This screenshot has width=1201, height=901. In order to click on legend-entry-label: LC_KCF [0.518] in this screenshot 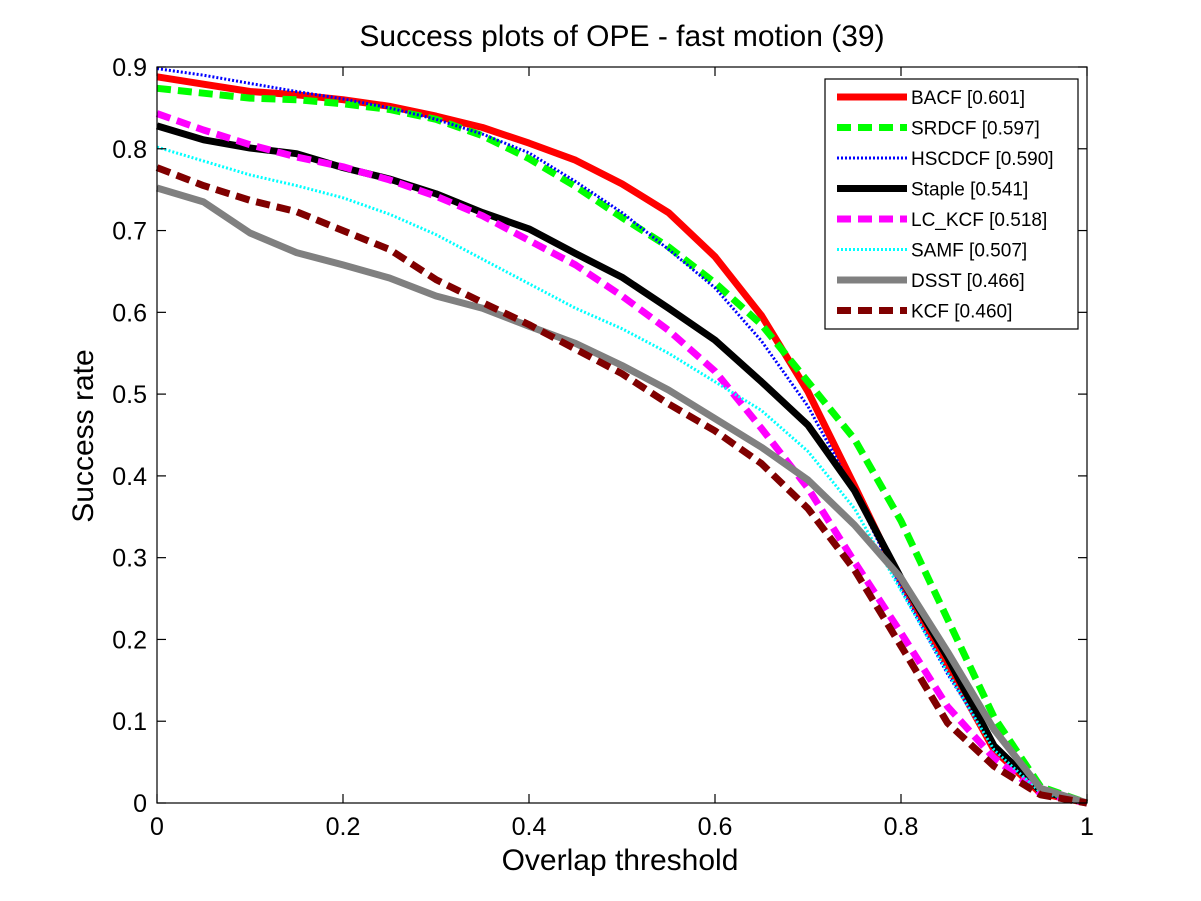, I will do `click(979, 220)`.